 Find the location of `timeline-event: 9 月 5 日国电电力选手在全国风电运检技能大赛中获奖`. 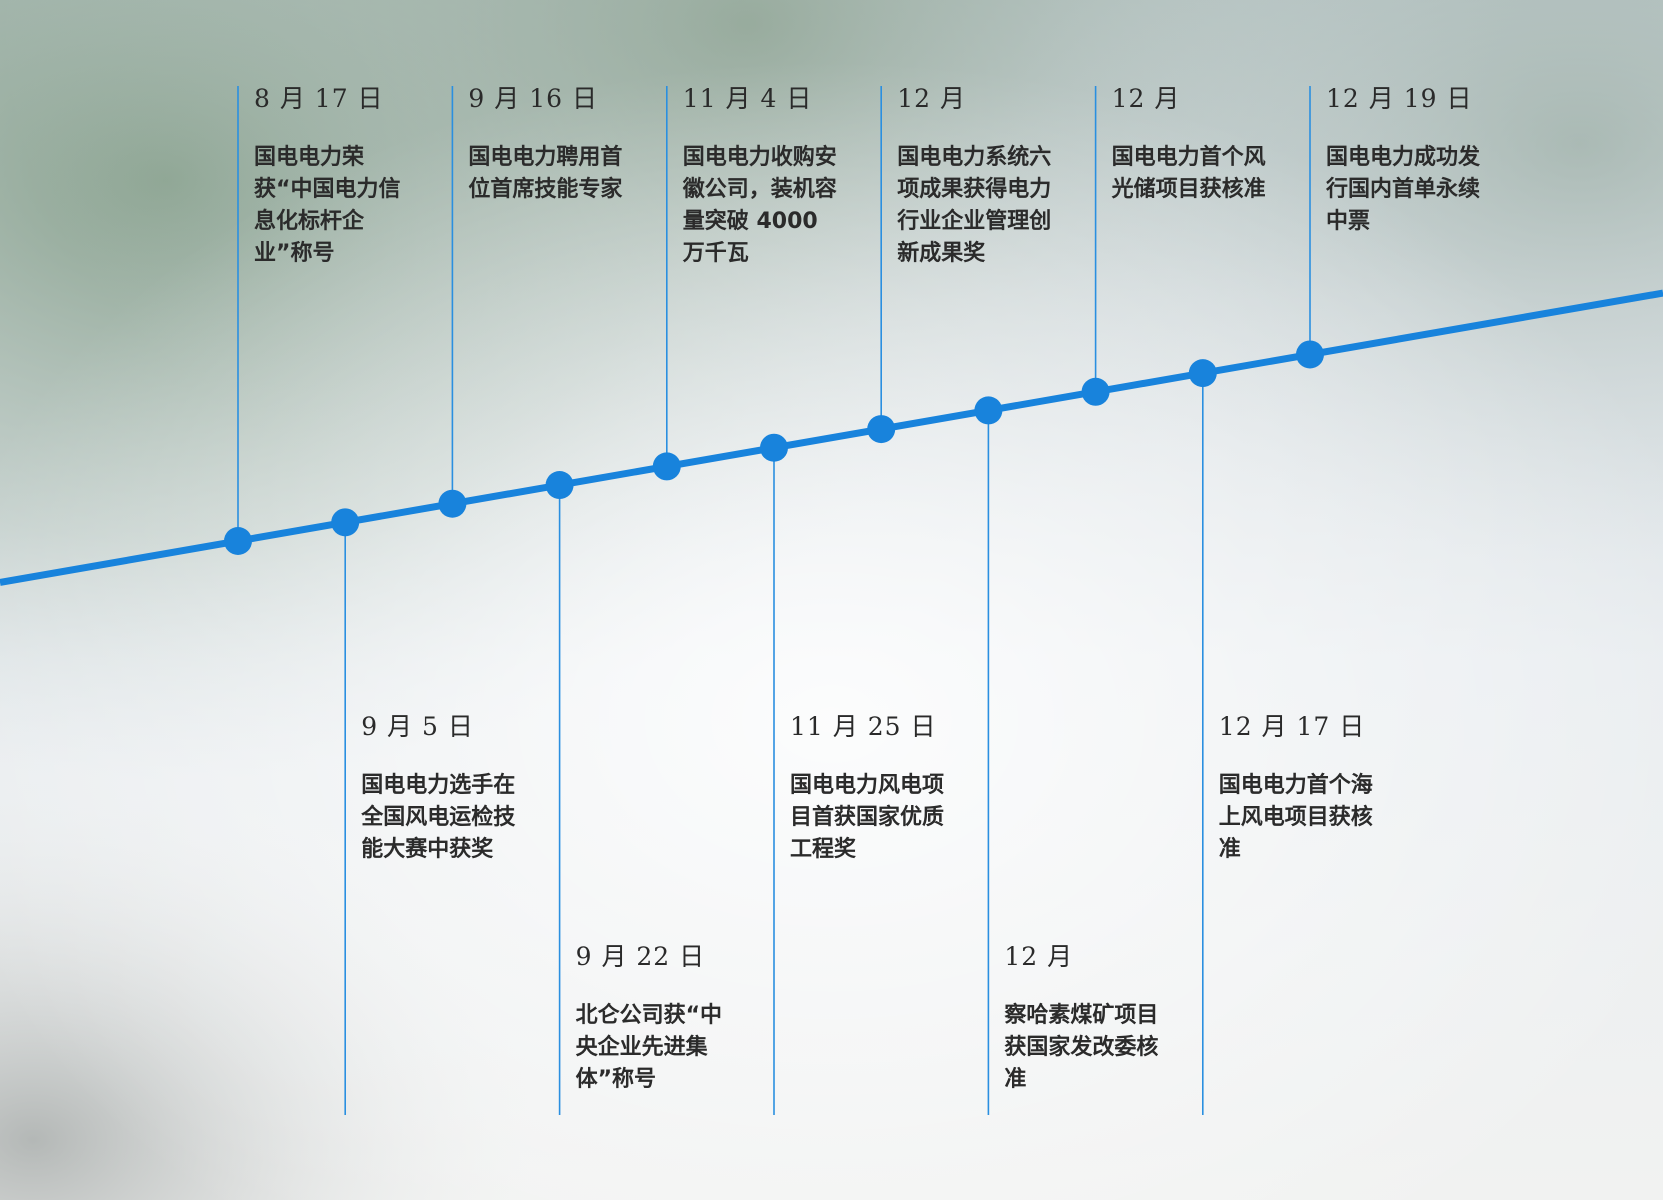

timeline-event: 9 月 5 日国电电力选手在全国风电运检技能大赛中获奖 is located at coordinates (441, 789).